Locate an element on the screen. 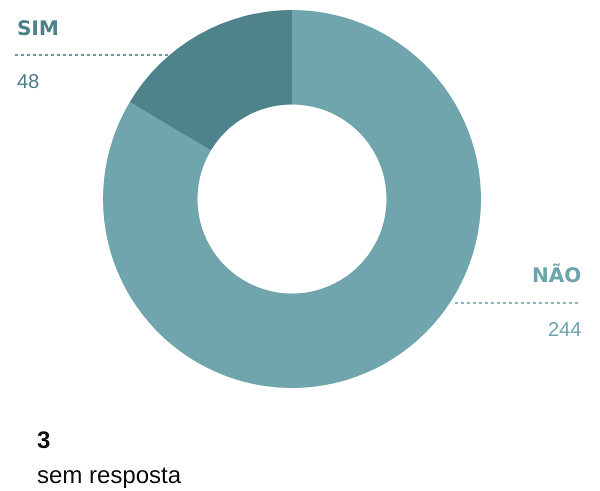  data-label: 244 is located at coordinates (565, 330).